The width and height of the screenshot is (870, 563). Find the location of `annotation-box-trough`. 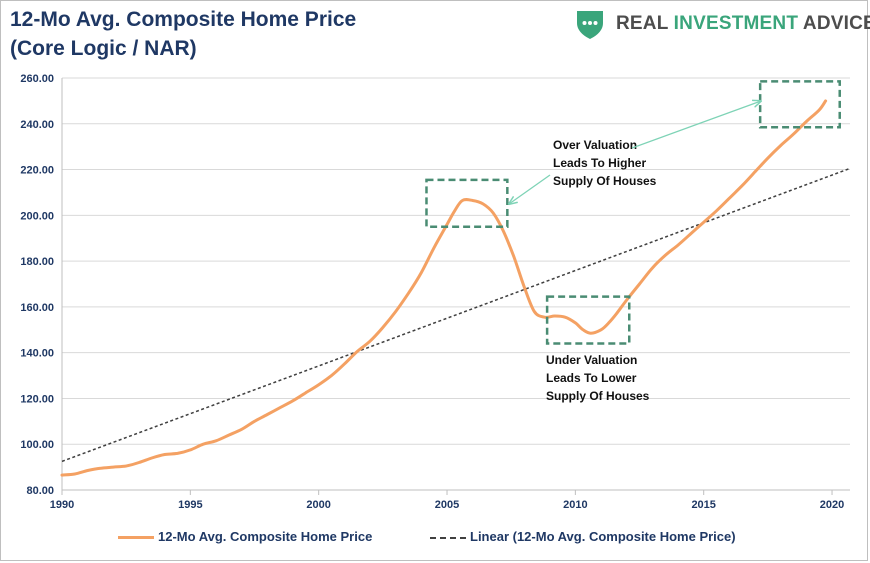

annotation-box-trough is located at coordinates (588, 320).